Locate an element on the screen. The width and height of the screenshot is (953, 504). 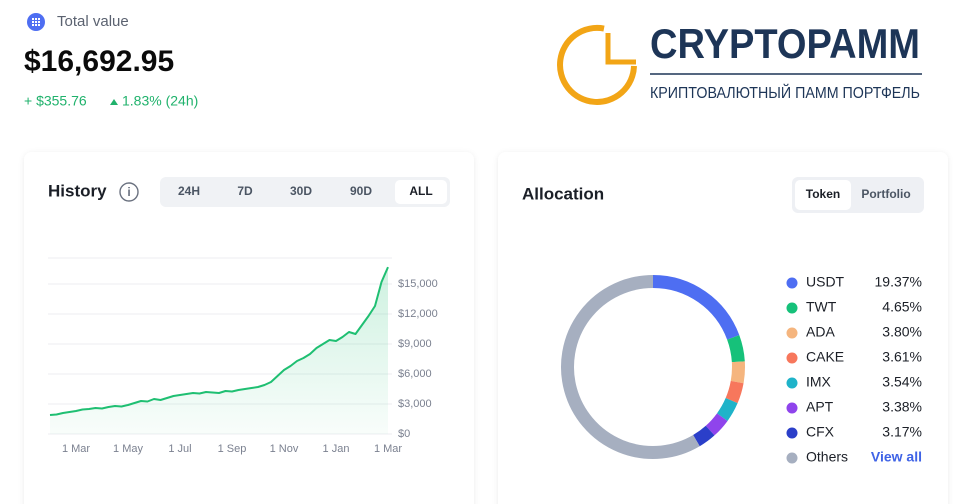
tab-bar is located at coordinates (305, 192).